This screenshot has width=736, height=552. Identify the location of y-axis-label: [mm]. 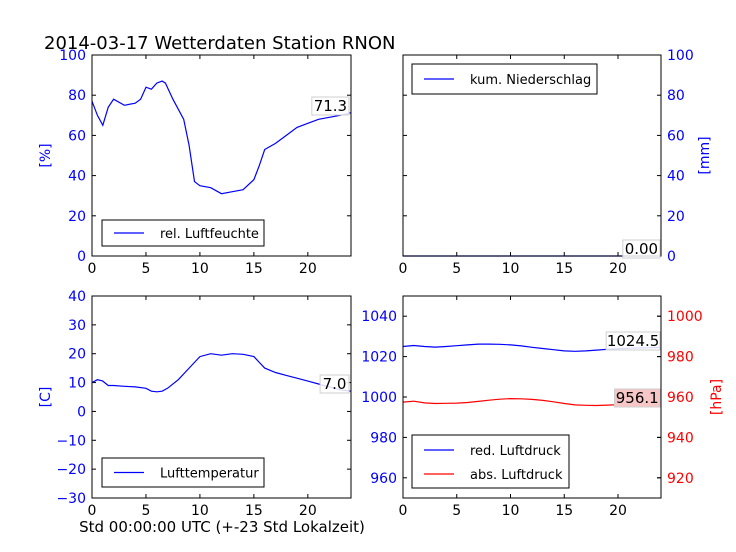
(705, 155).